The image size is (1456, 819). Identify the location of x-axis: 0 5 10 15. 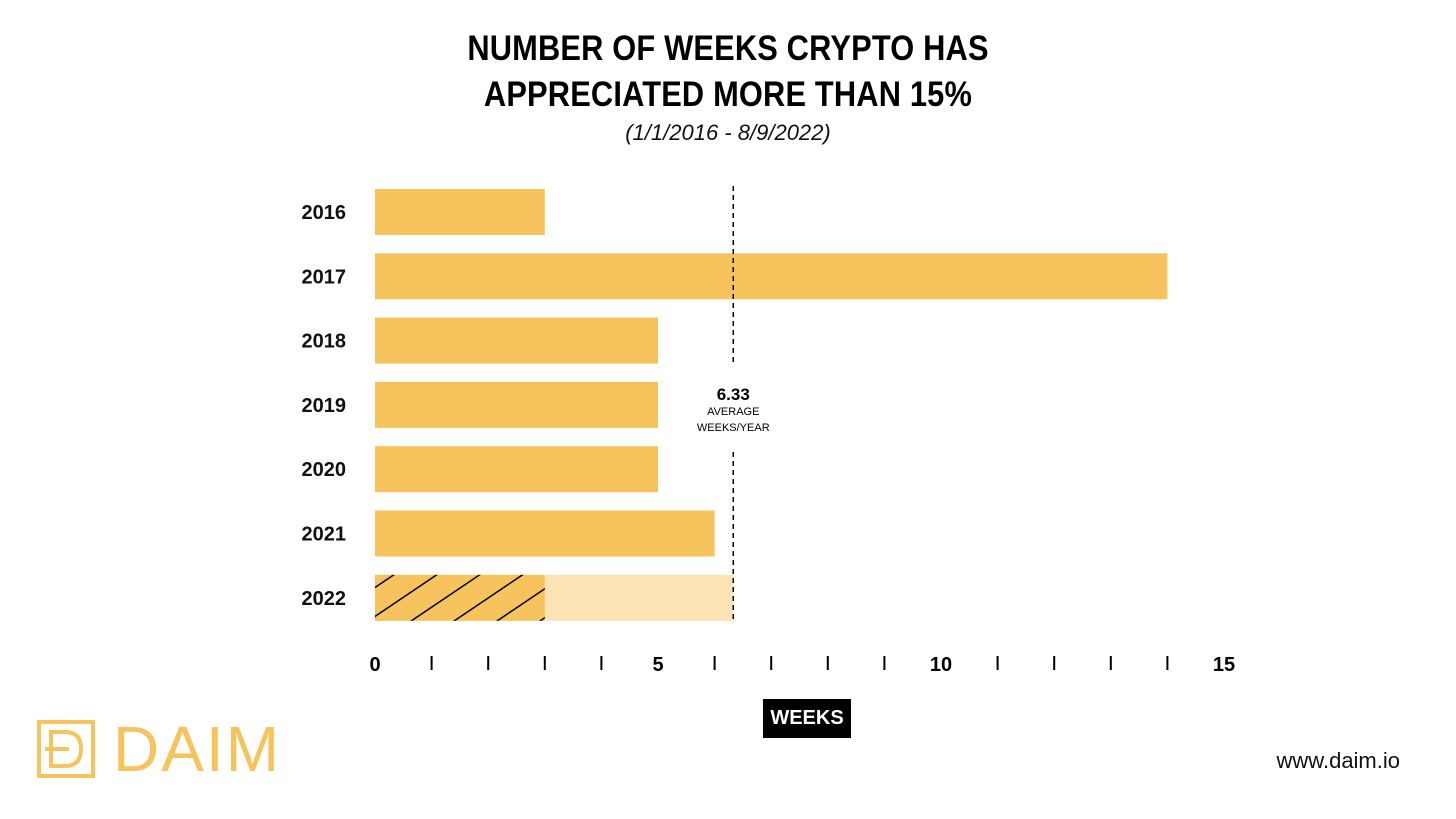
(802, 665).